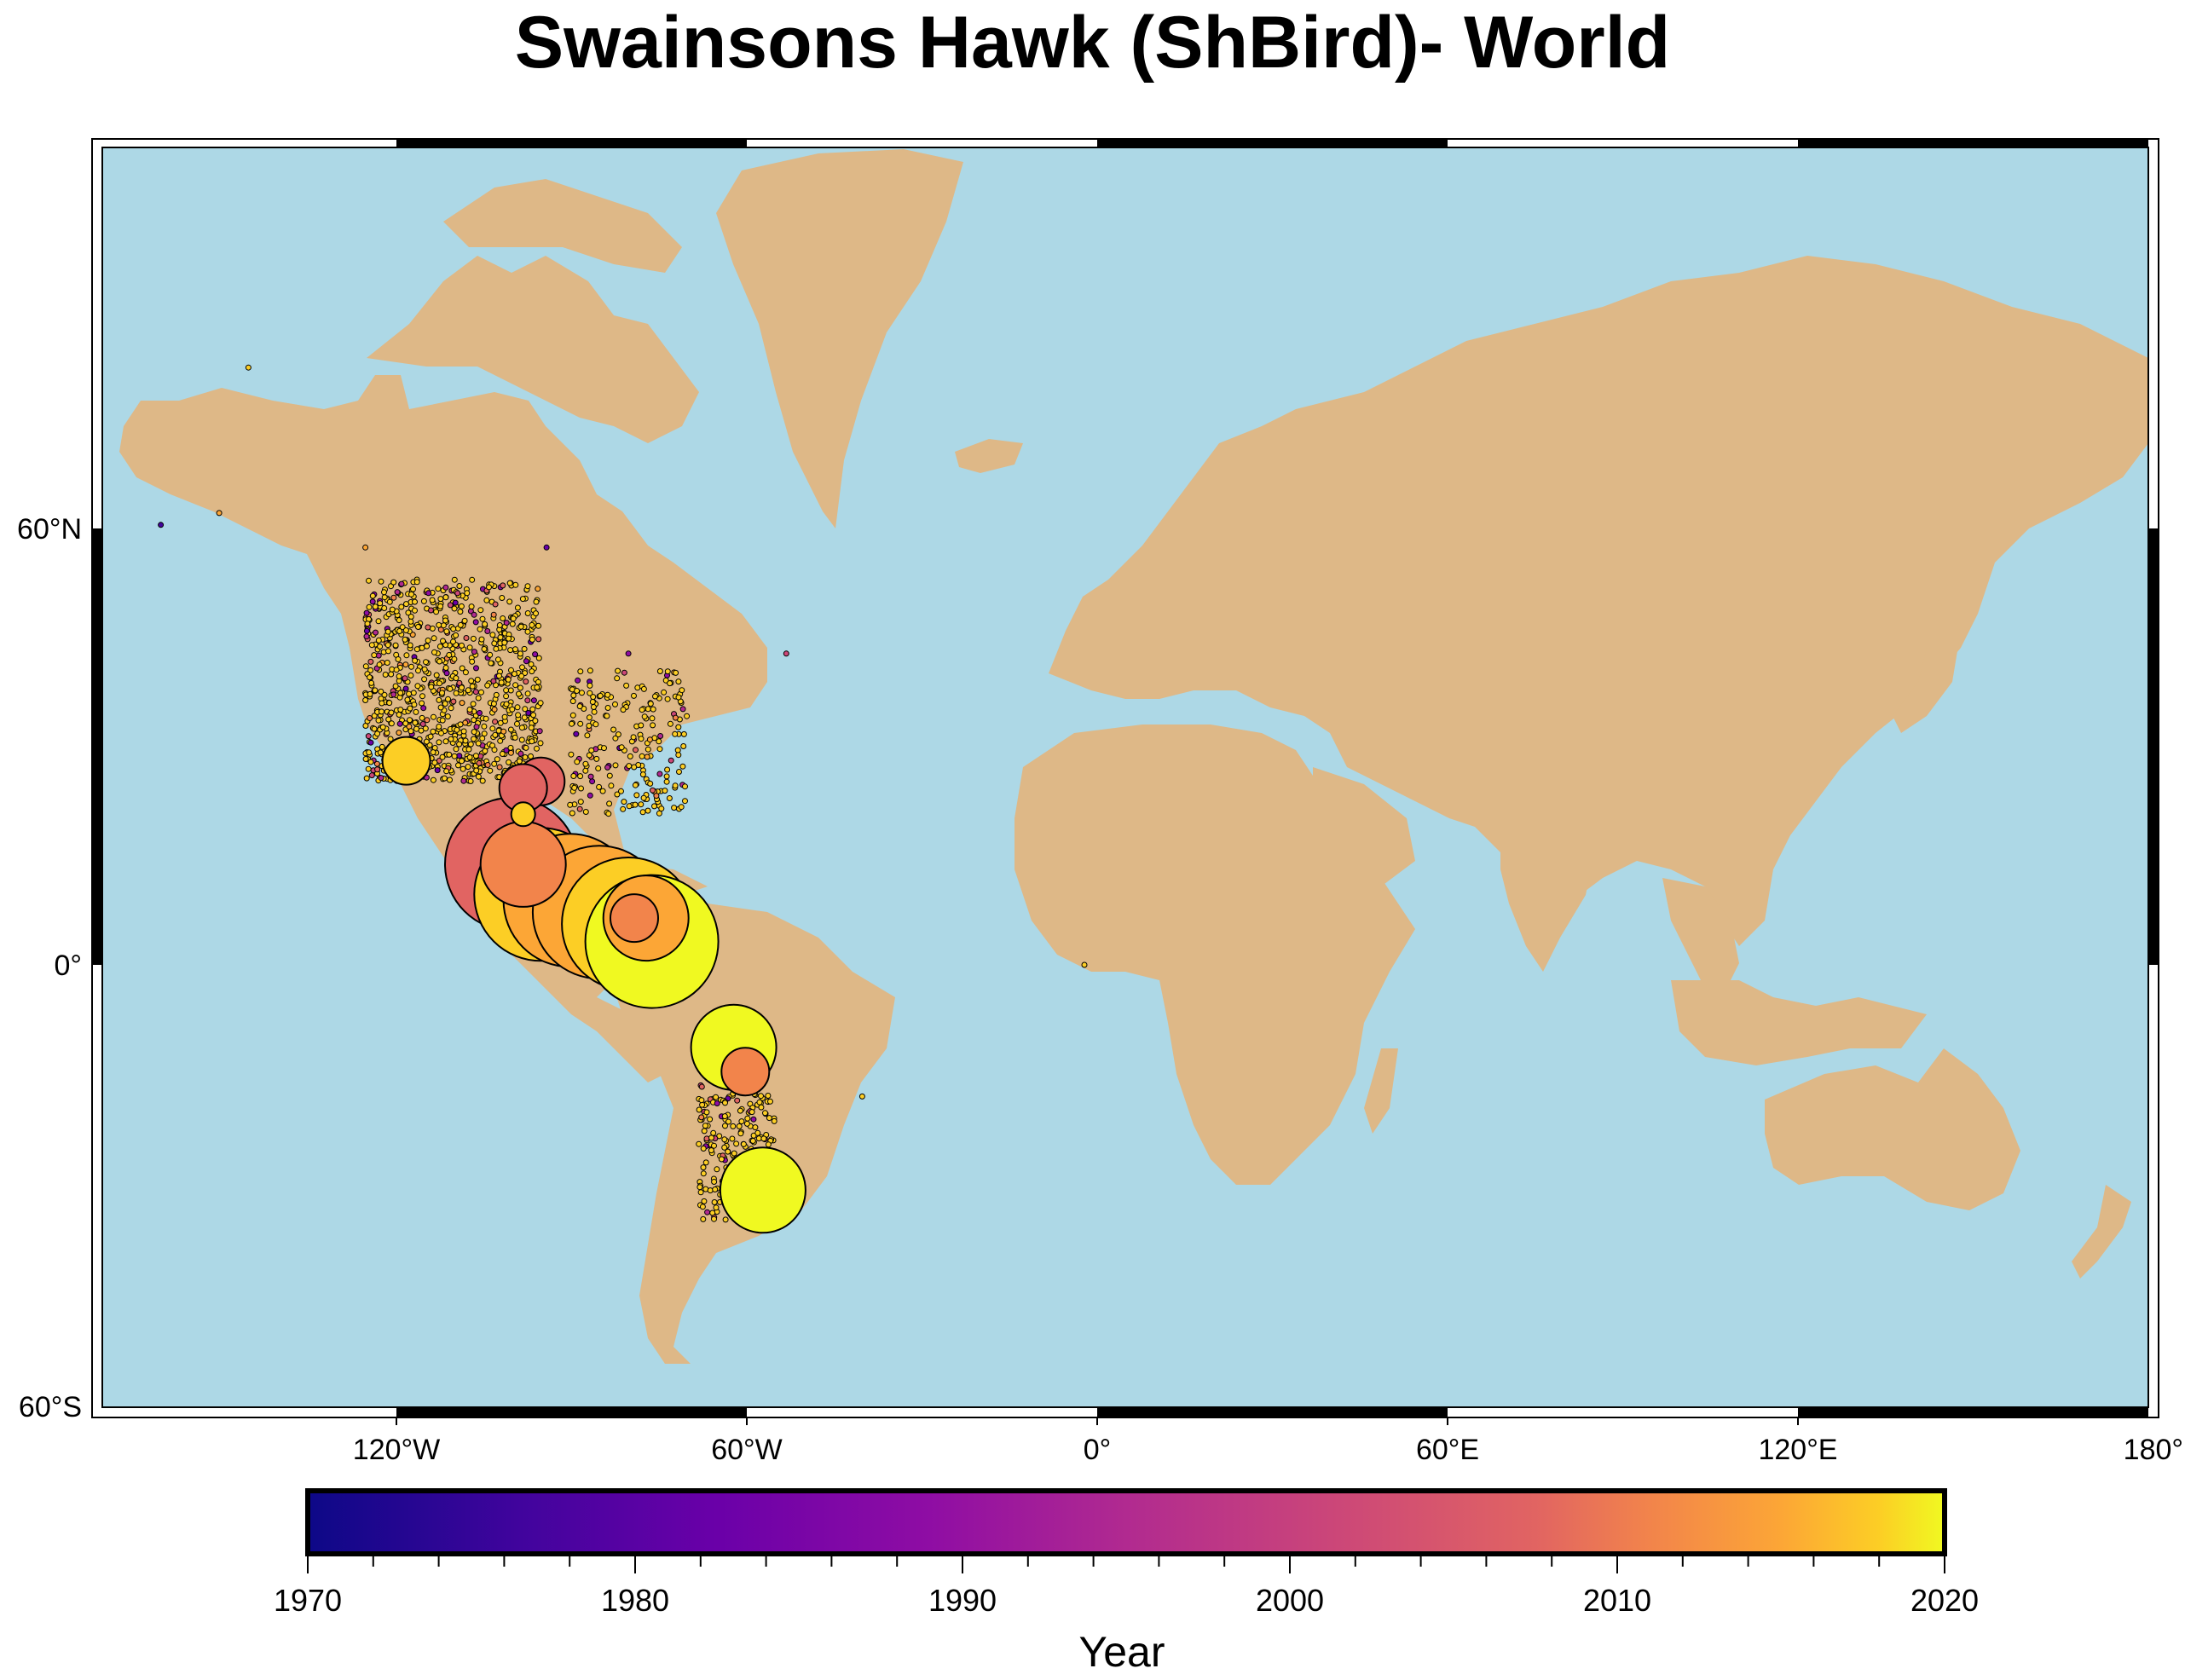 Image resolution: width=2185 pixels, height=1680 pixels. I want to click on southeast-asia, so click(1700, 937).